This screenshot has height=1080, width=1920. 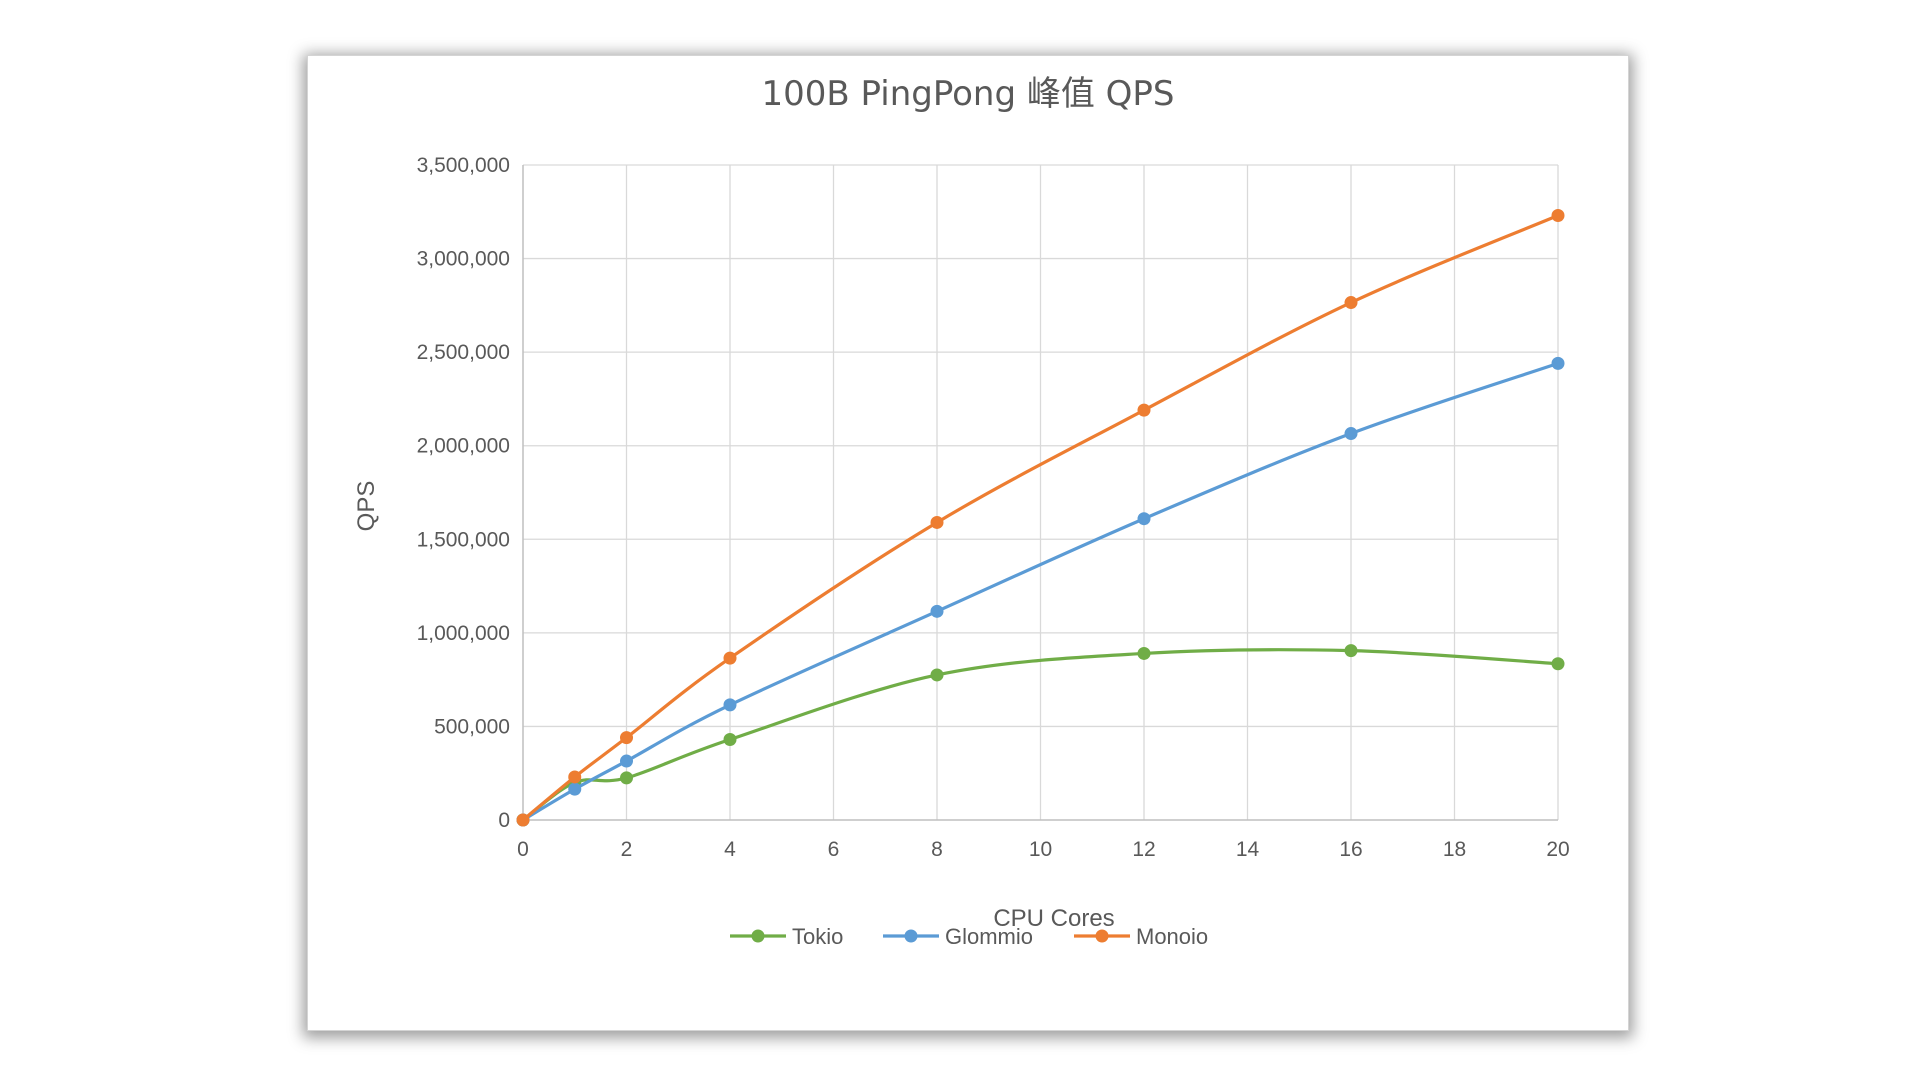 What do you see at coordinates (463, 259) in the screenshot?
I see `y-tick-label: 3,000,000` at bounding box center [463, 259].